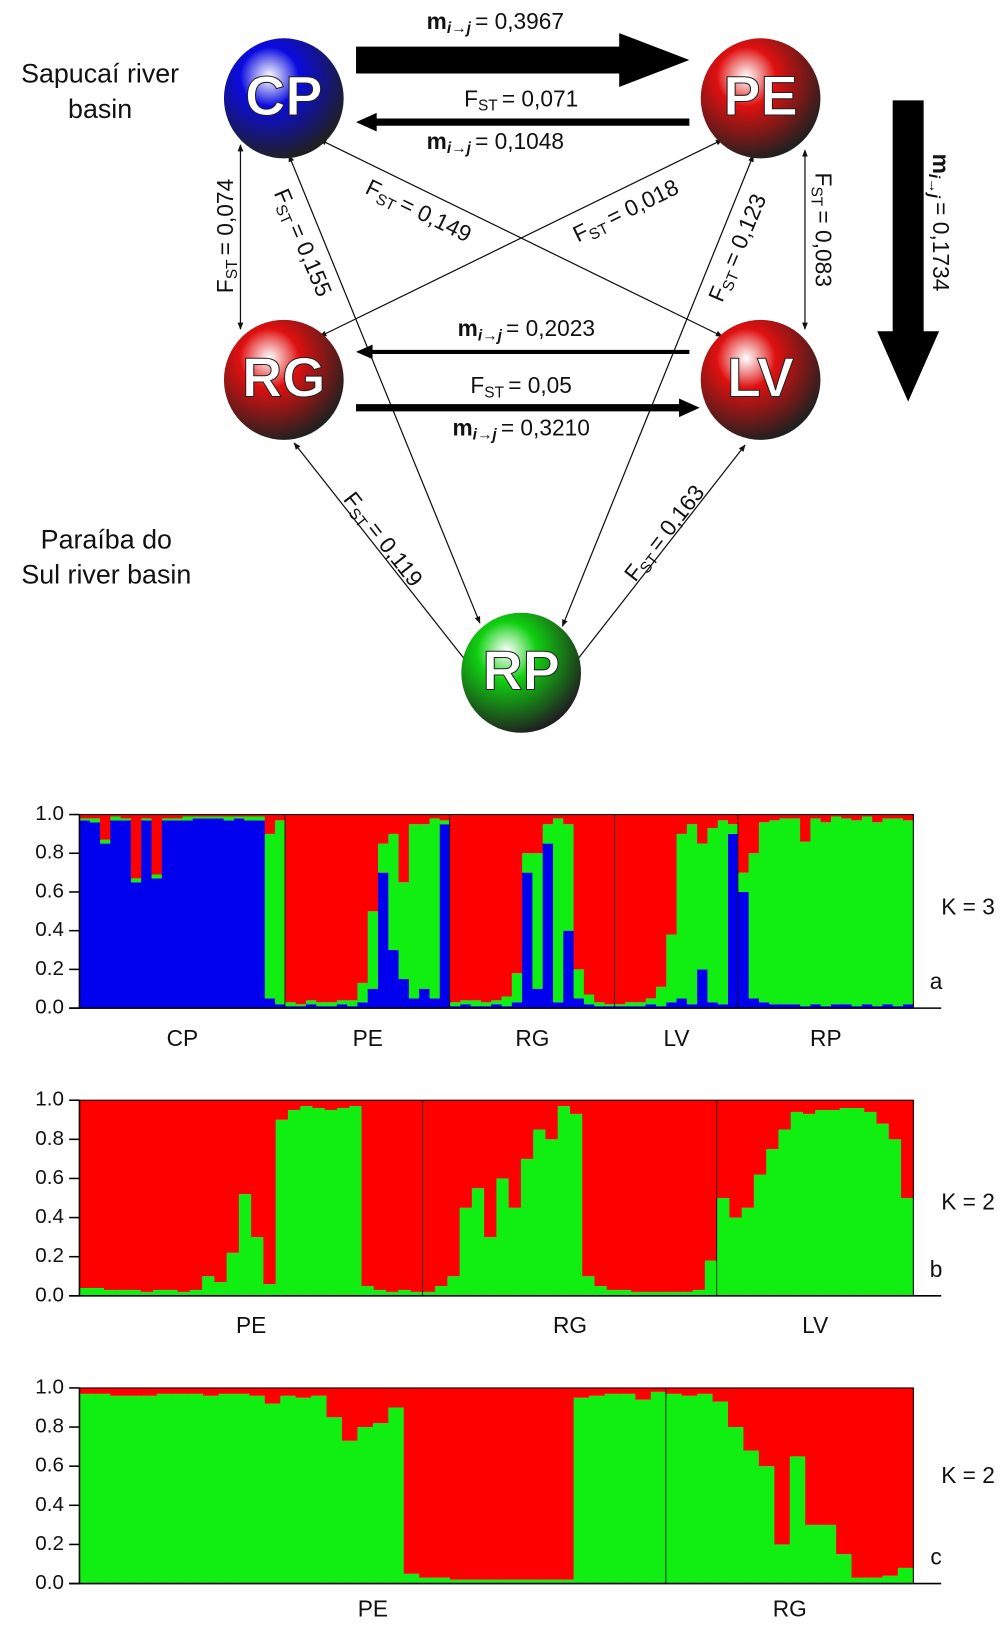  Describe the element at coordinates (675, 518) in the screenshot. I see `label-value: = 0,163` at that location.